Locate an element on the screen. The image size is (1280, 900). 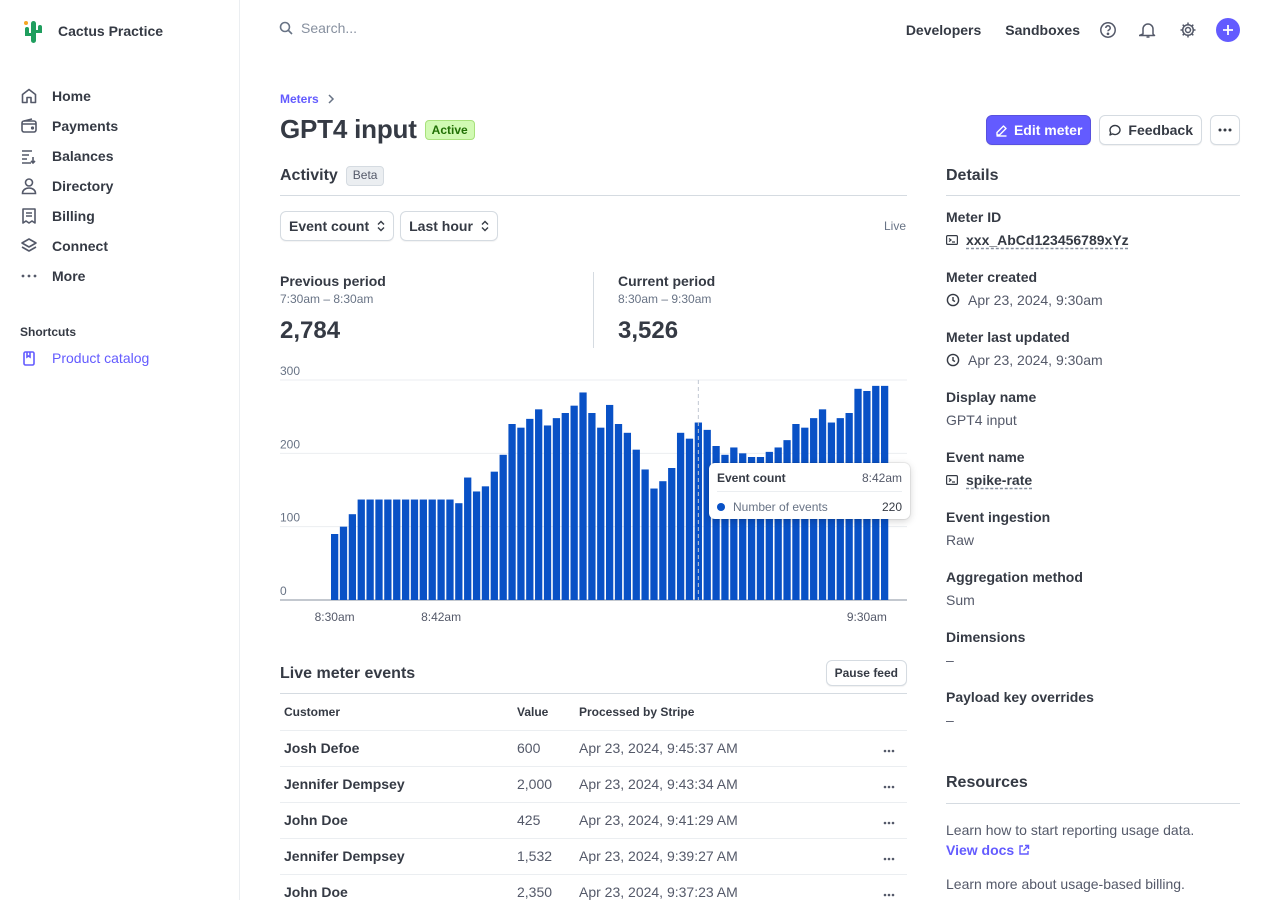
sidebar-item-directory: Directory is located at coordinates (120, 186).